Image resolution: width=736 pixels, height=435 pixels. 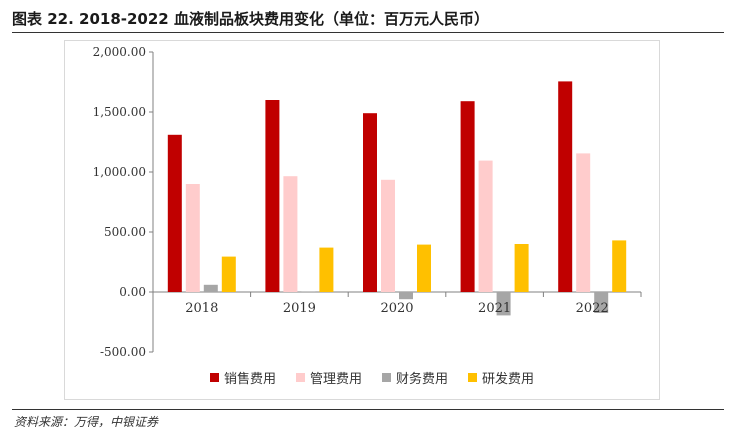 I want to click on source-note: 资料来源：万得，中银证券, so click(x=86, y=422).